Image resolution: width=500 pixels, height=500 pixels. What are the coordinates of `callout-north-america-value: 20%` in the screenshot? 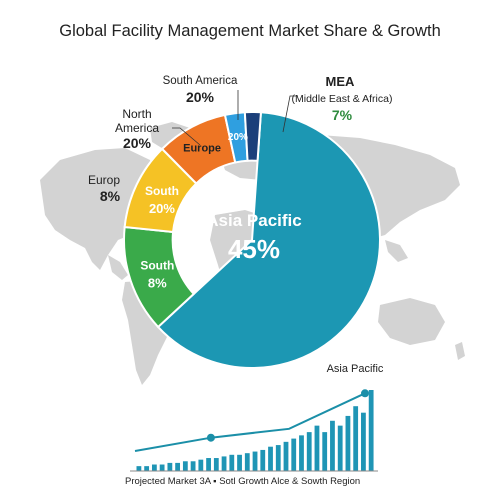 It's located at (137, 143).